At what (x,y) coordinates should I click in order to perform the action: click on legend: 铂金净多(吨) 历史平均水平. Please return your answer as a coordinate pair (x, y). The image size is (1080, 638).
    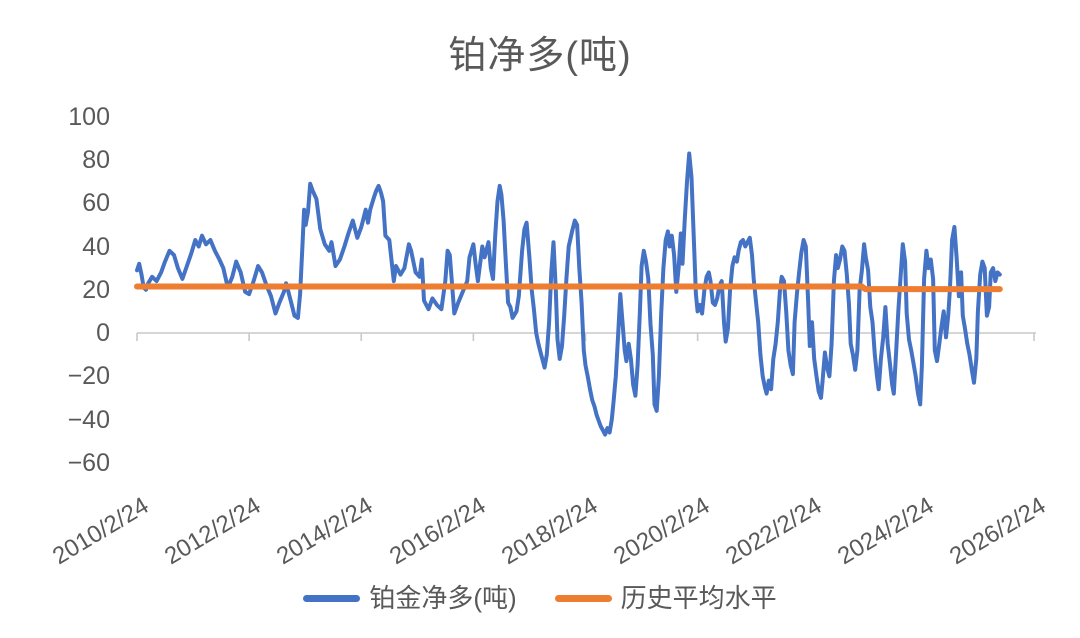
    Looking at the image, I should click on (540, 598).